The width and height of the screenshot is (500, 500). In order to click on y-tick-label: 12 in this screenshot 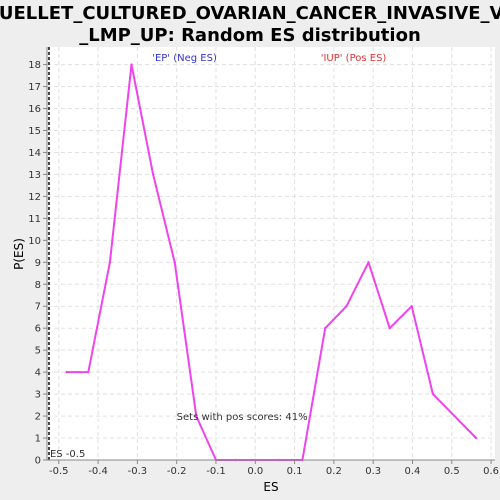, I will do `click(34, 197)`.